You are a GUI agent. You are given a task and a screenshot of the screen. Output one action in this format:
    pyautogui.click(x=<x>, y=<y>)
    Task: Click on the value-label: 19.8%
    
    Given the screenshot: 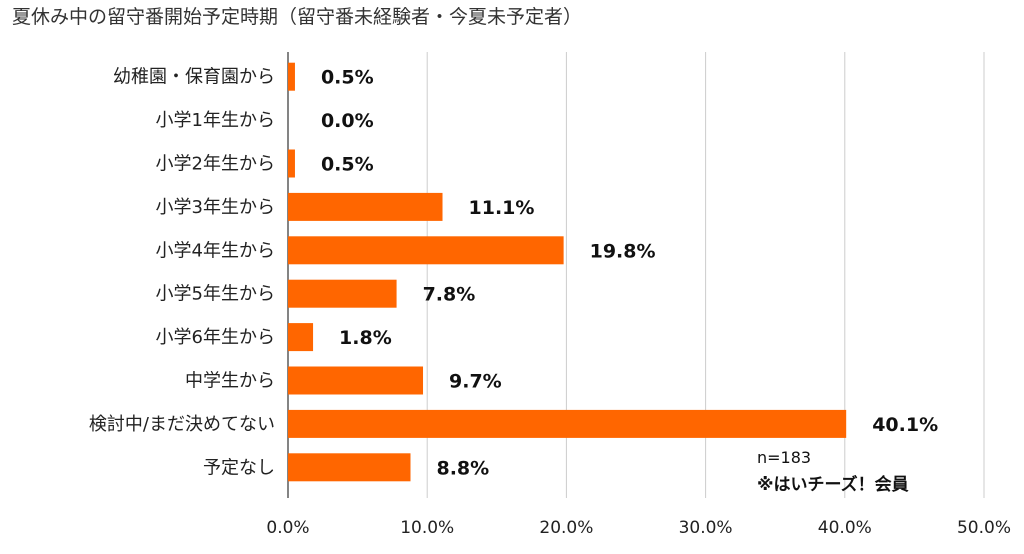 What is the action you would take?
    pyautogui.click(x=623, y=251)
    